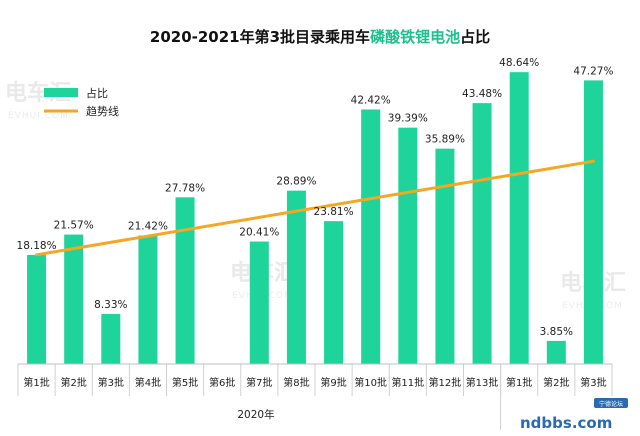 The height and width of the screenshot is (436, 640). Describe the element at coordinates (445, 140) in the screenshot. I see `value-label-12: 35.89%` at that location.